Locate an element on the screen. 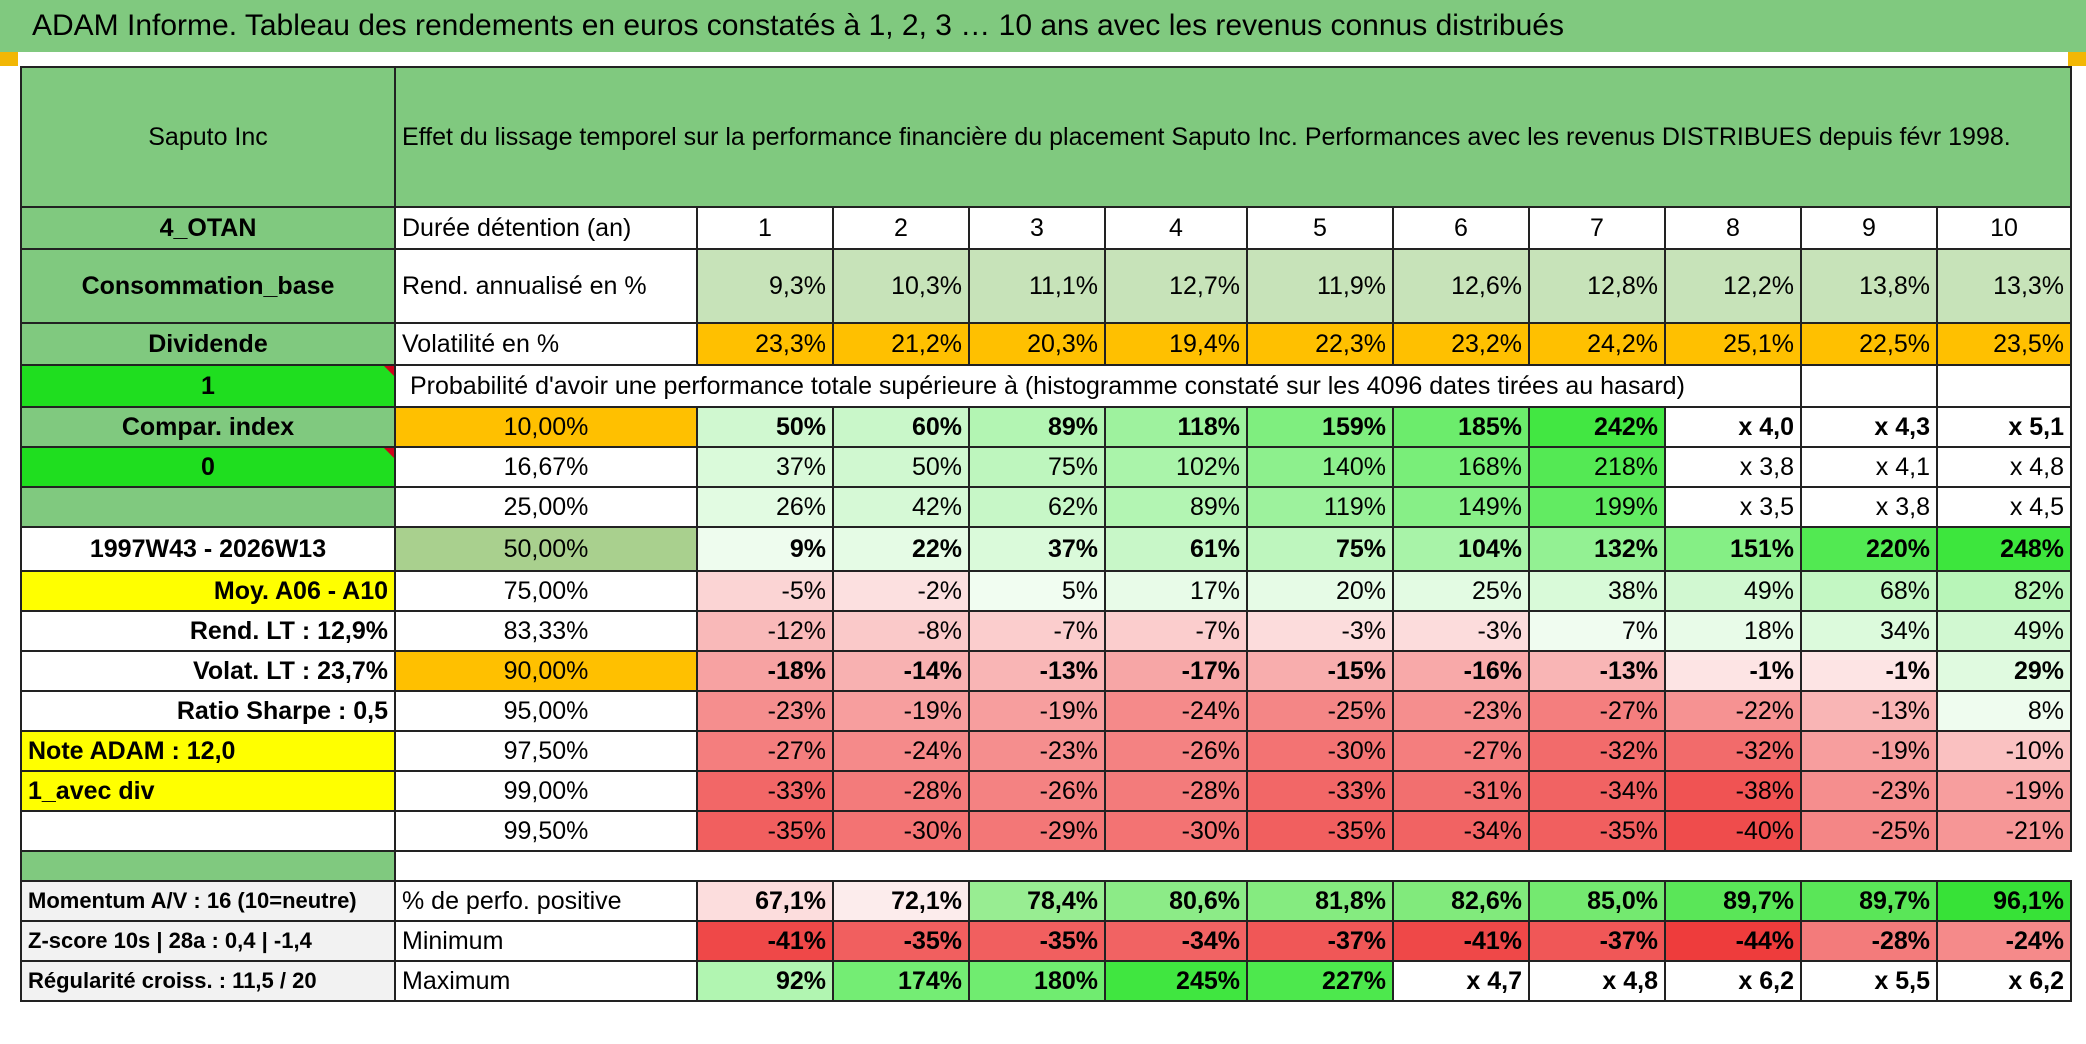 This screenshot has height=1044, width=2086. summary-cell: 227% is located at coordinates (1320, 981).